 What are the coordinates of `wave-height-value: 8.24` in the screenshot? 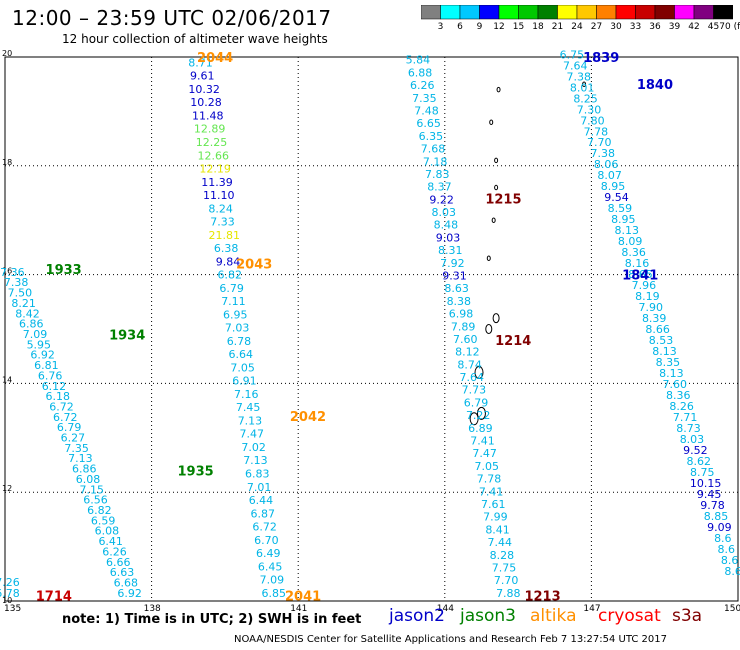 It's located at (220, 208).